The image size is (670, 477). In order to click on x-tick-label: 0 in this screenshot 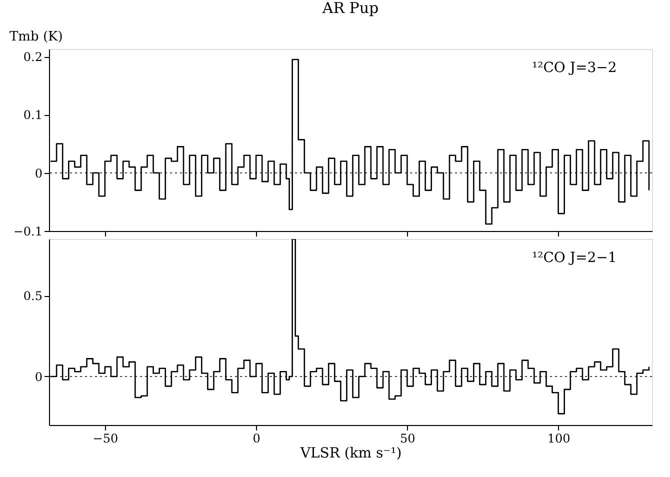, I will do `click(256, 439)`.